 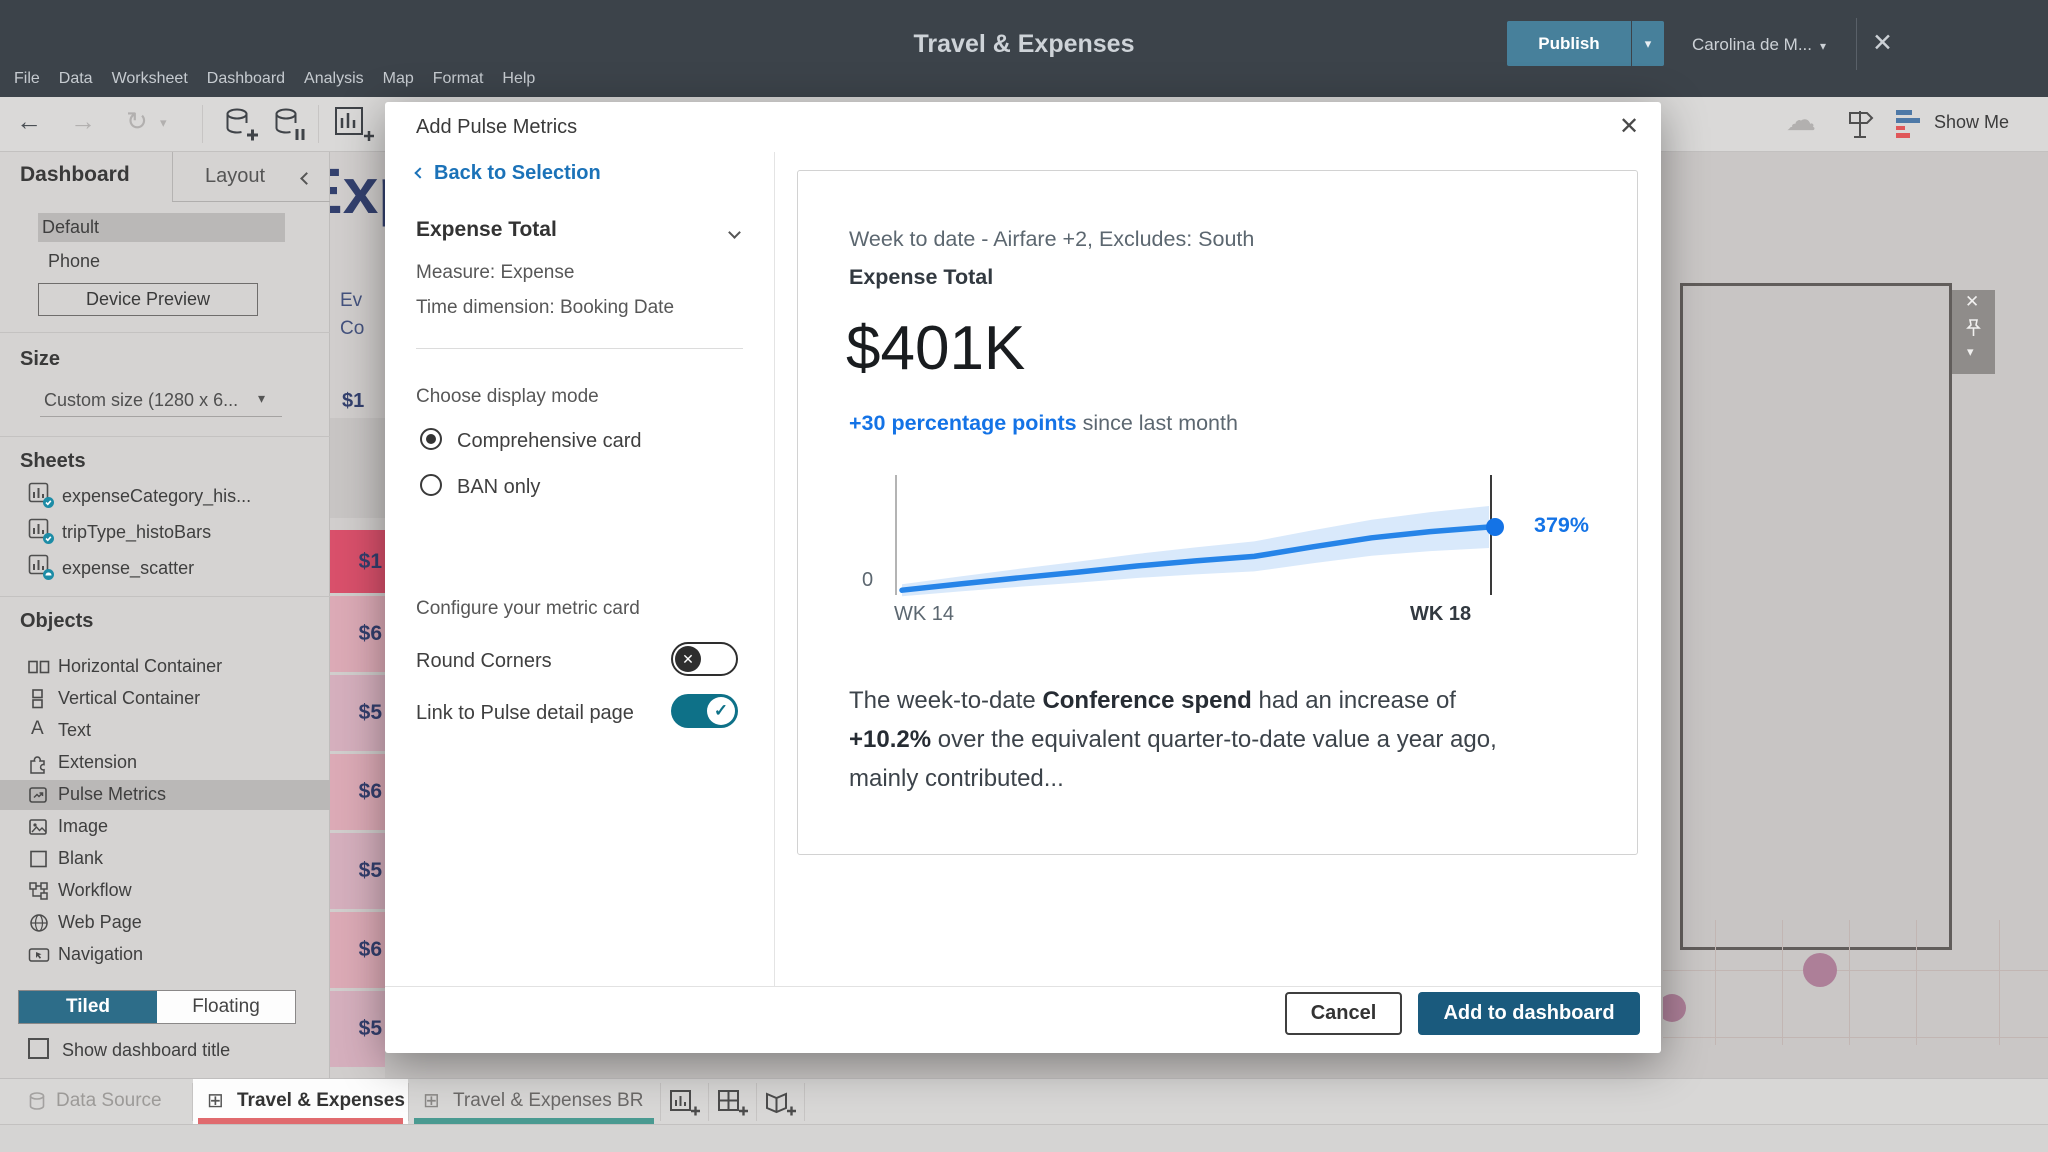 I want to click on tab-underline, so click(x=534, y=1121).